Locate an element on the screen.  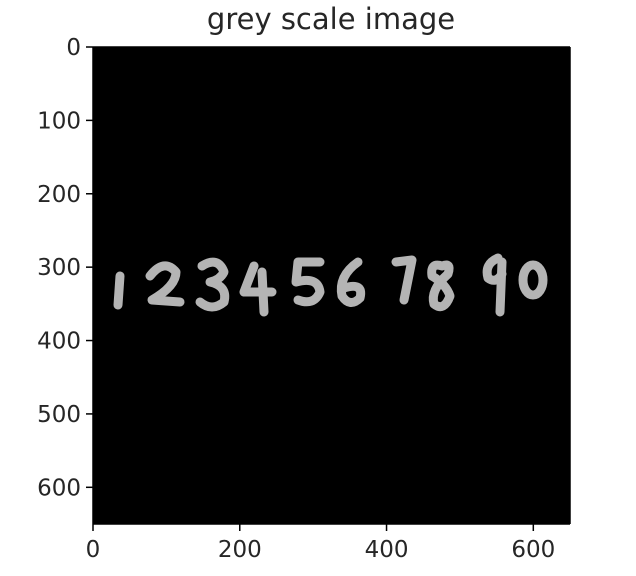
y-tick-label: 500 is located at coordinates (59, 415).